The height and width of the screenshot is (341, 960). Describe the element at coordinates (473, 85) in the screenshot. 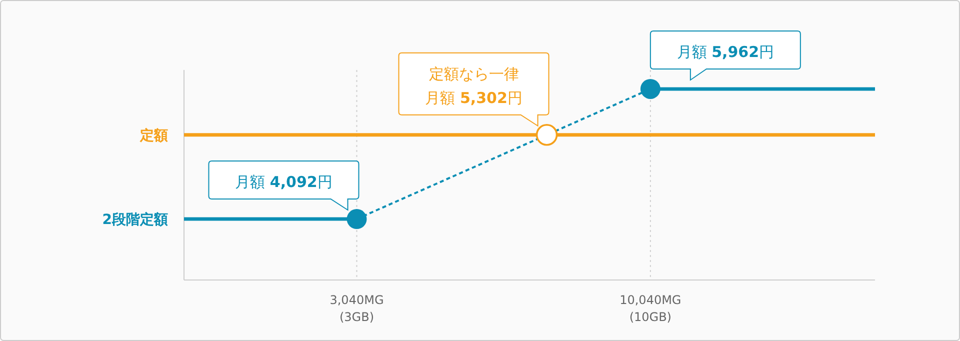

I see `data-label: 定額なら一律月額 5,302円` at that location.